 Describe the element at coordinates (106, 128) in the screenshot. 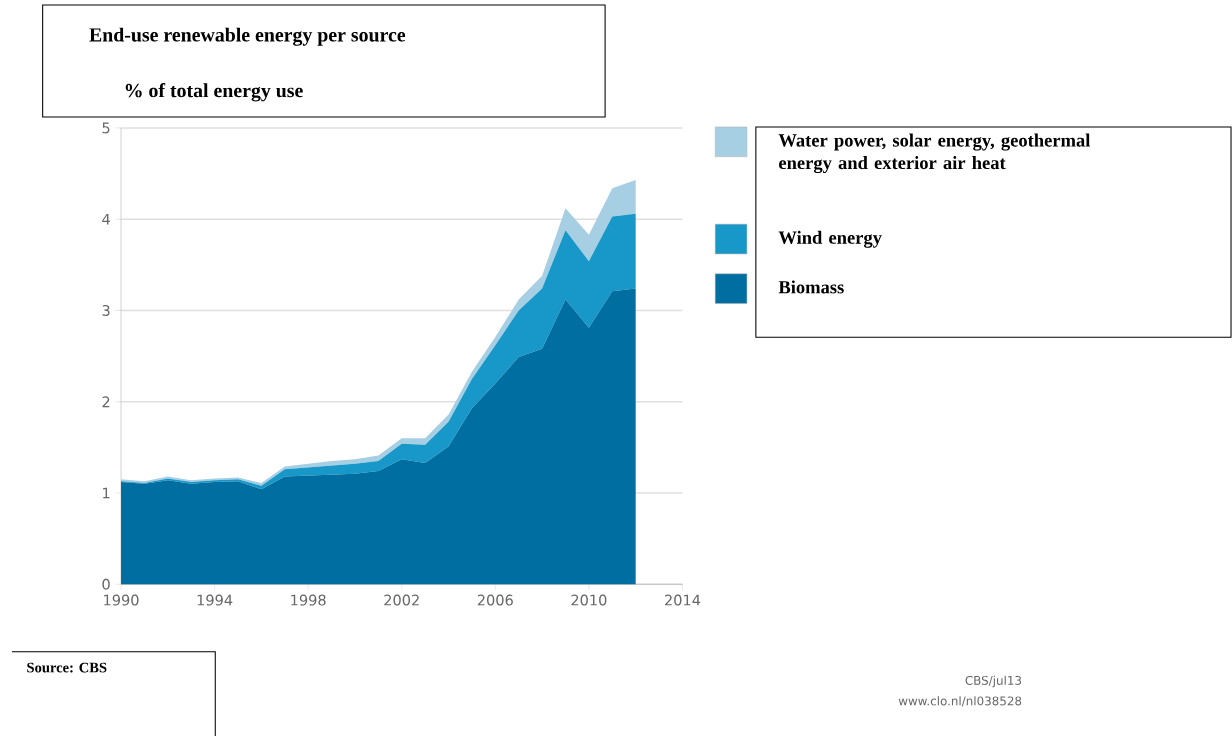

I see `y-tick-label: 5` at that location.